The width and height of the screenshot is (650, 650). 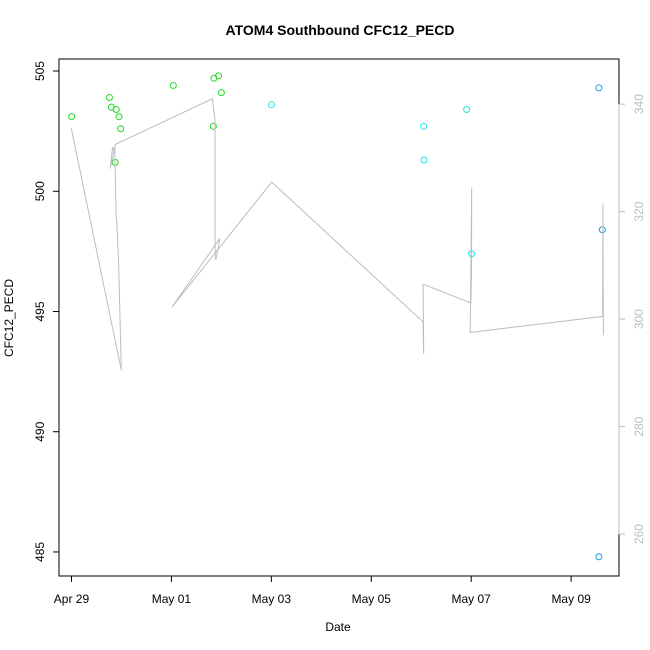 What do you see at coordinates (340, 30) in the screenshot?
I see `chart-title: ATOM4 Southbound CFC12_PECD` at bounding box center [340, 30].